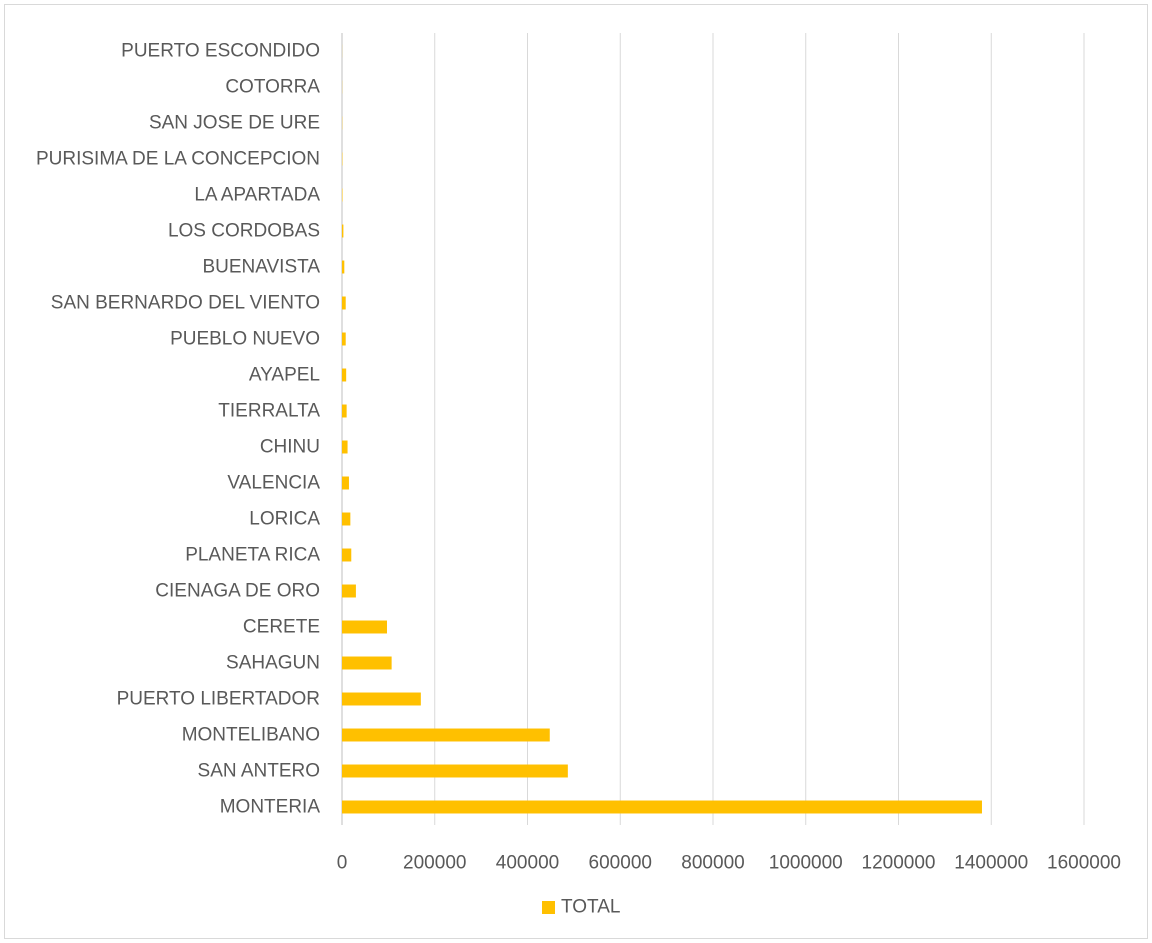 This screenshot has height=943, width=1152. Describe the element at coordinates (269, 411) in the screenshot. I see `category-label: TIERRALTA` at that location.